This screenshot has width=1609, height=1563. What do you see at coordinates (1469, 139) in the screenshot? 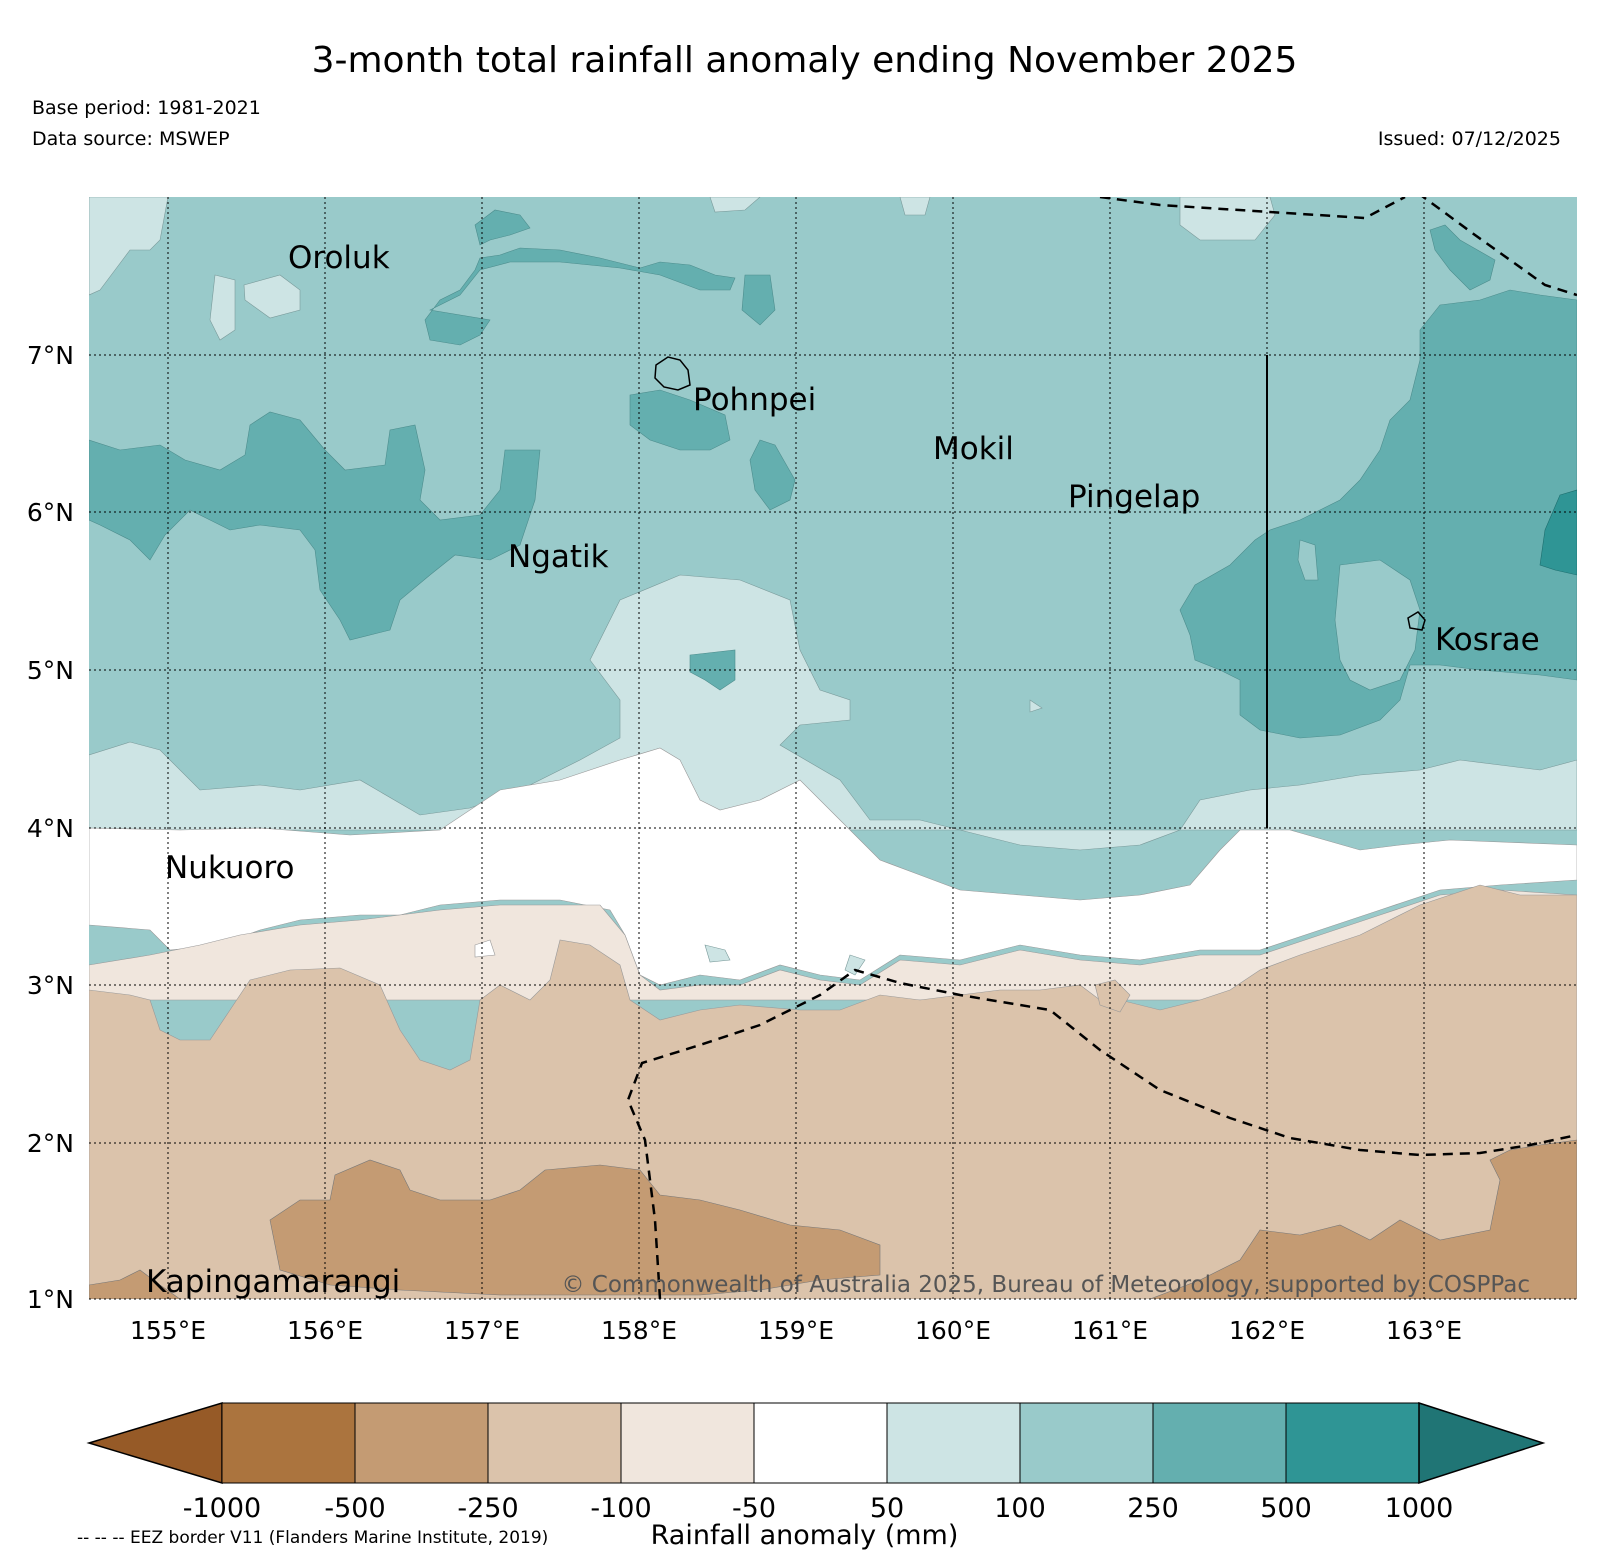
I see `issued-date: Issued: 07/12/2025` at bounding box center [1469, 139].